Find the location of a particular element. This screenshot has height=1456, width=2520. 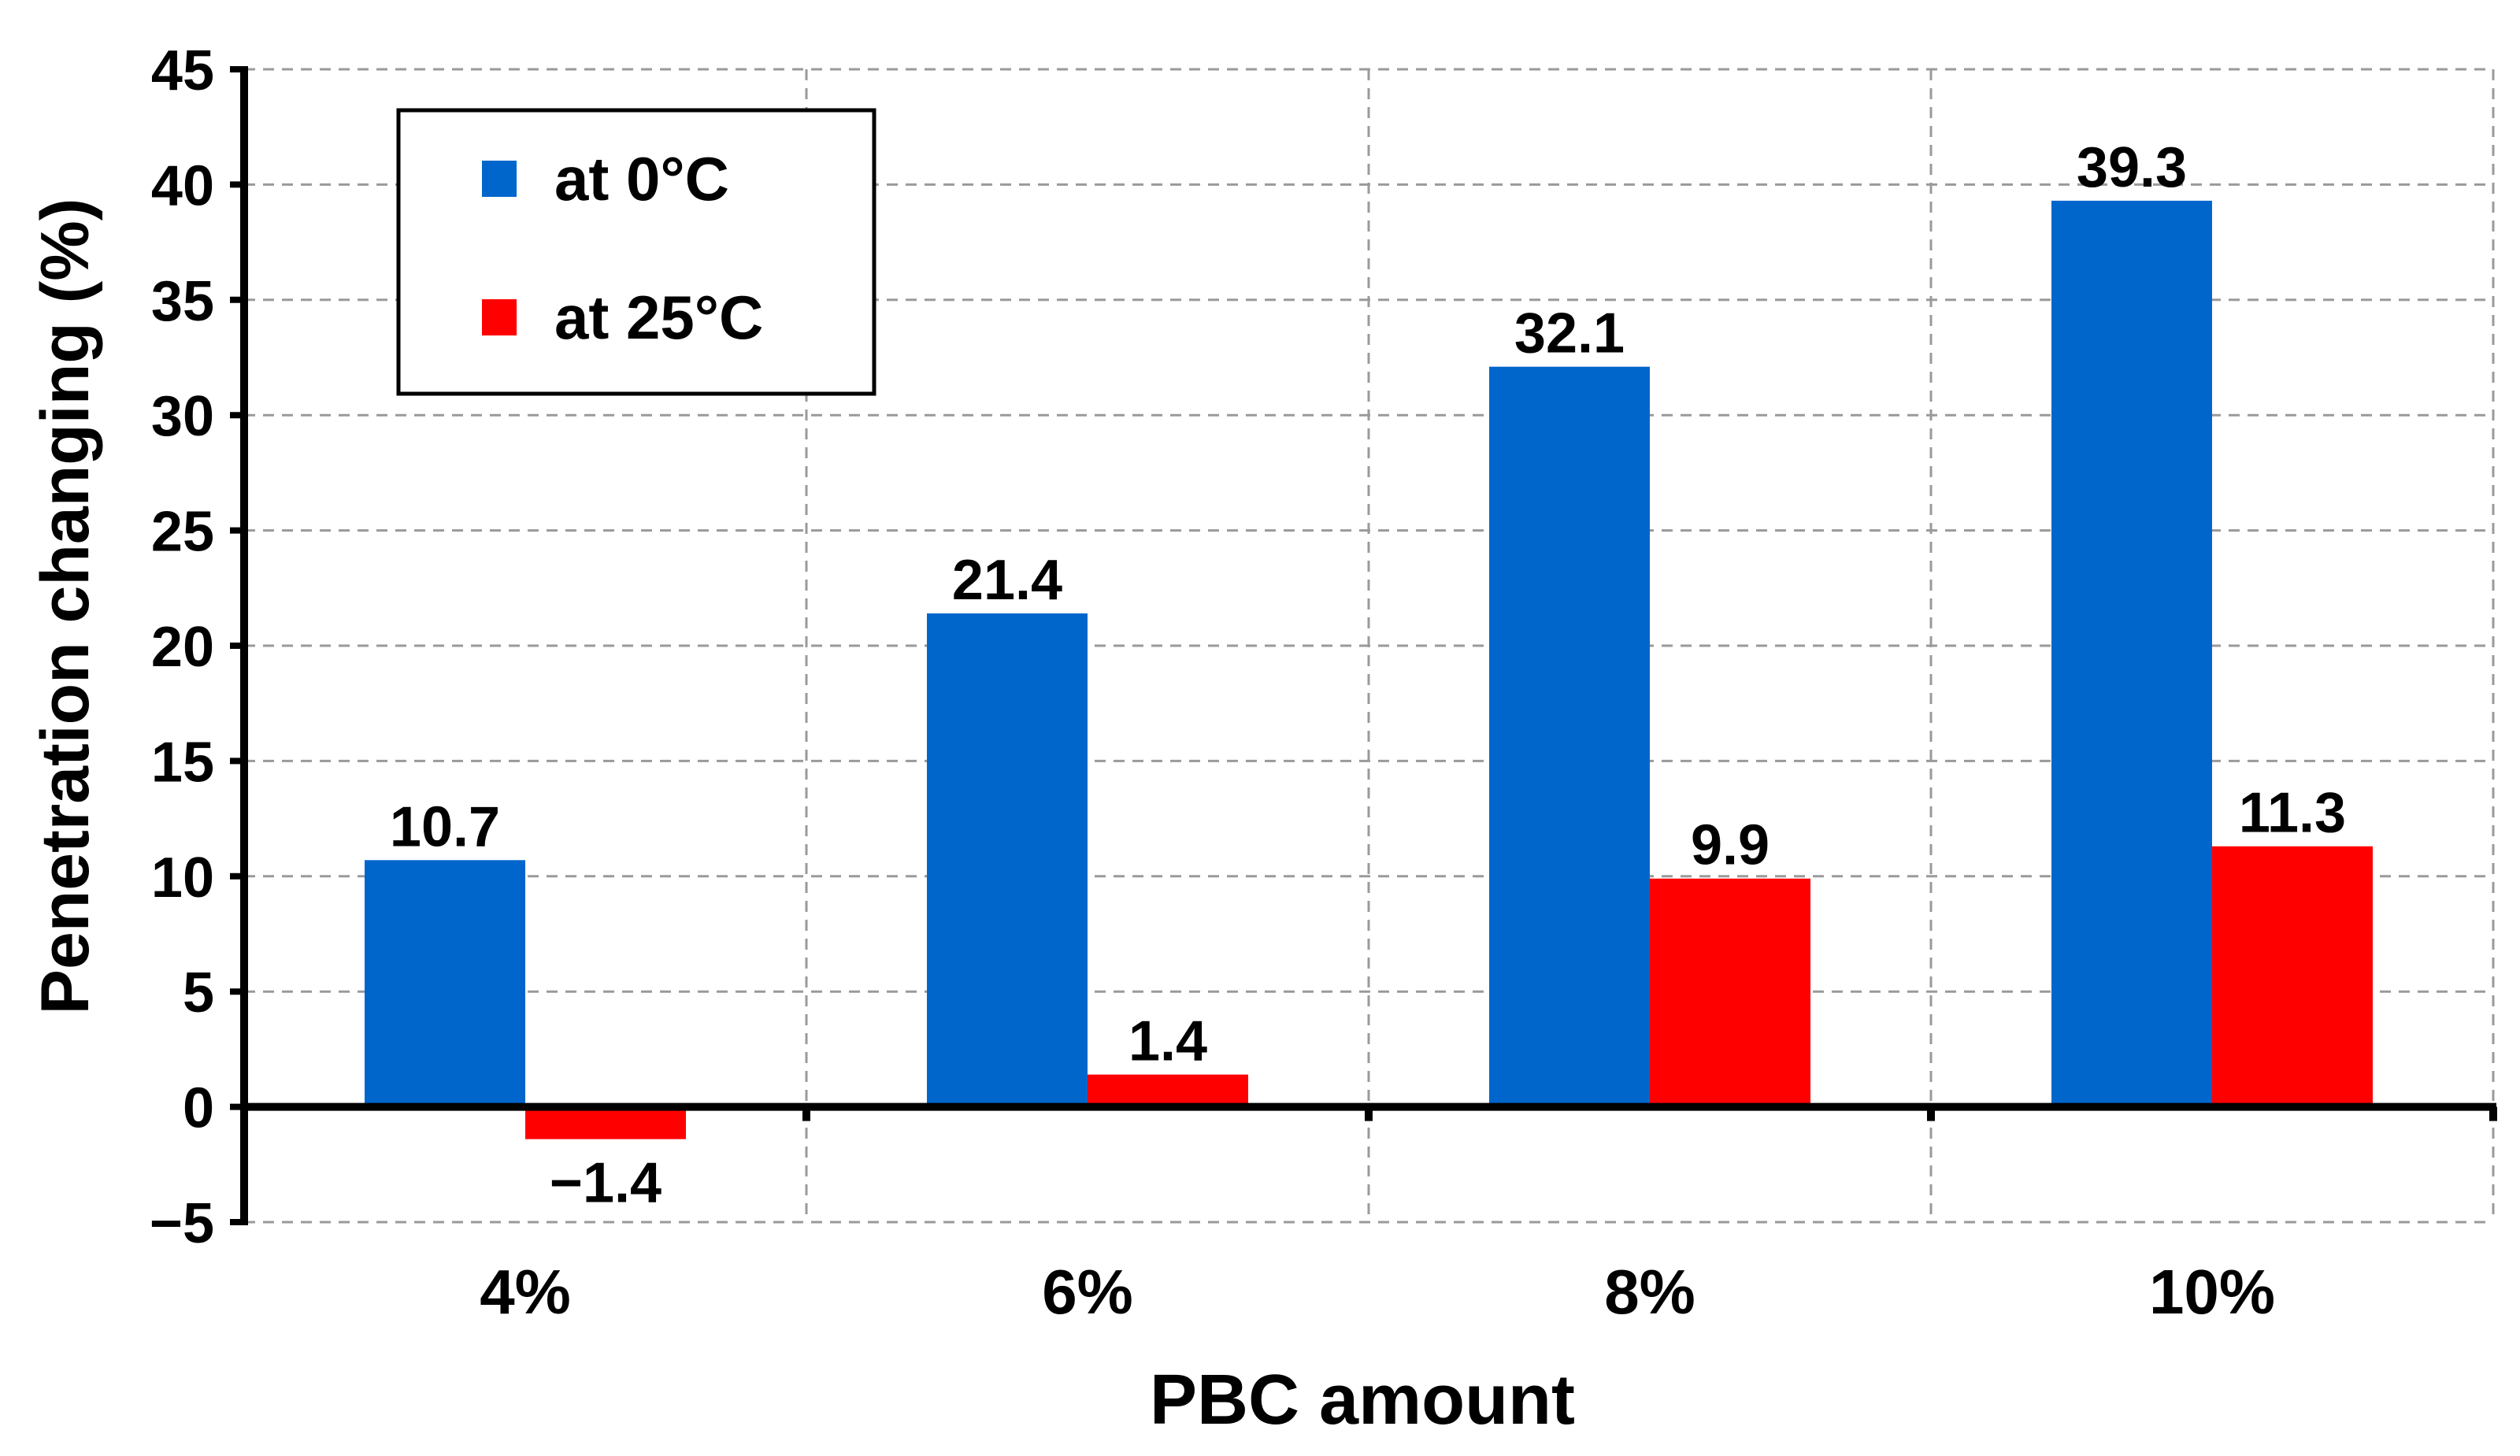

x-tick-label: 10% is located at coordinates (2212, 1292).